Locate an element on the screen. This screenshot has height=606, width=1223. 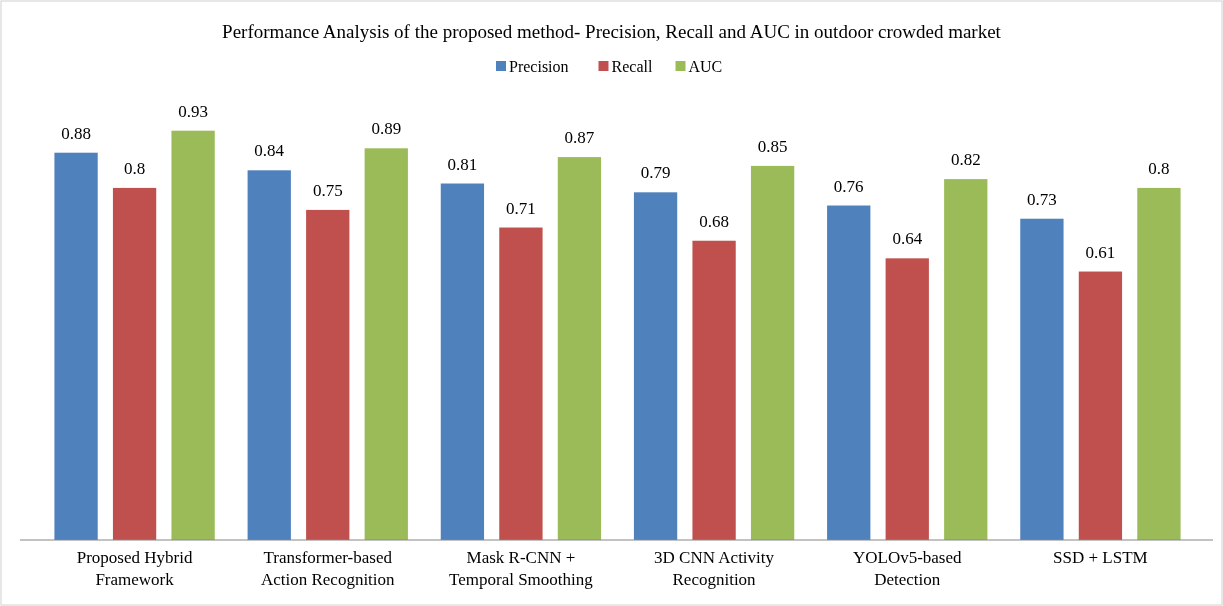
data-label: 0.79 is located at coordinates (655, 173).